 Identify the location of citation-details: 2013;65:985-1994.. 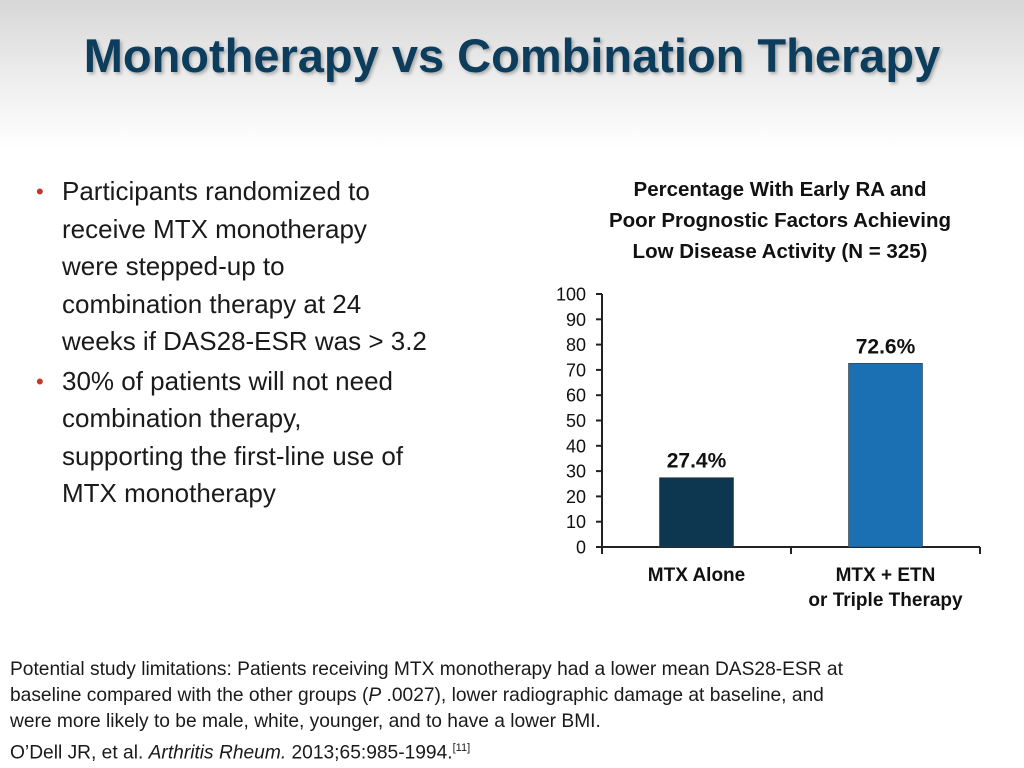
(369, 753).